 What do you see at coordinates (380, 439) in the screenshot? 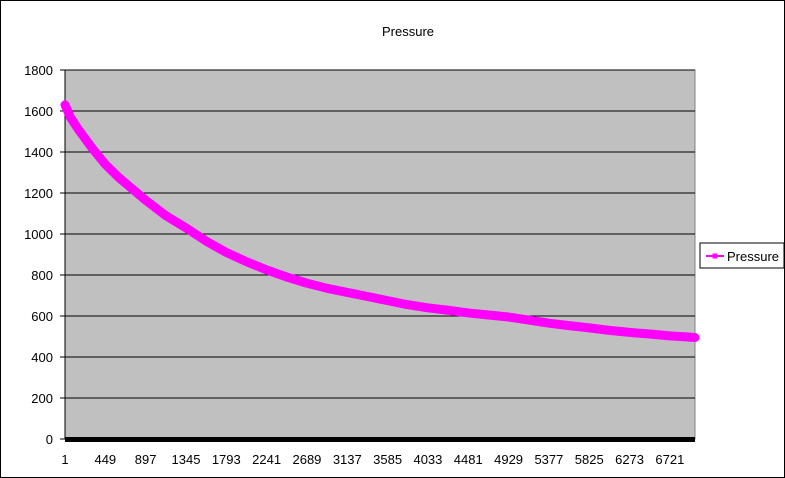
I see `x-axis-band` at bounding box center [380, 439].